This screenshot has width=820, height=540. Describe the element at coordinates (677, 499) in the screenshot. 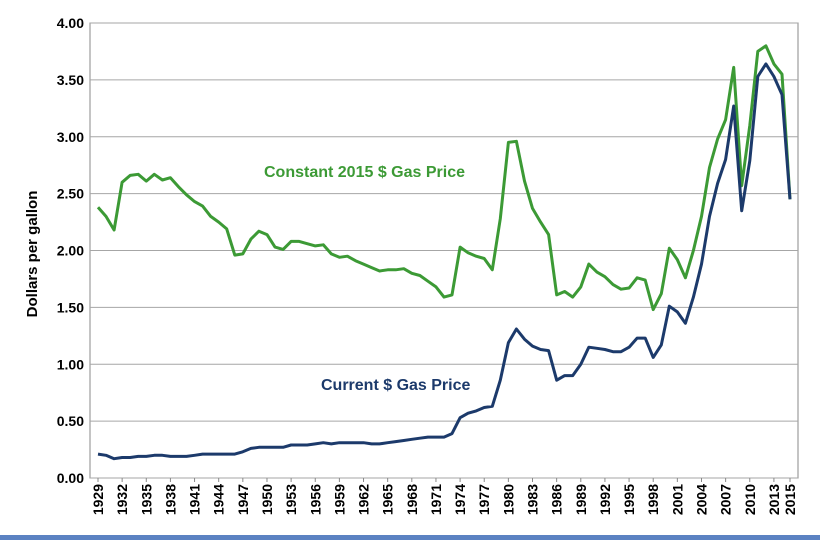

I see `x-tick-label: 2001` at that location.